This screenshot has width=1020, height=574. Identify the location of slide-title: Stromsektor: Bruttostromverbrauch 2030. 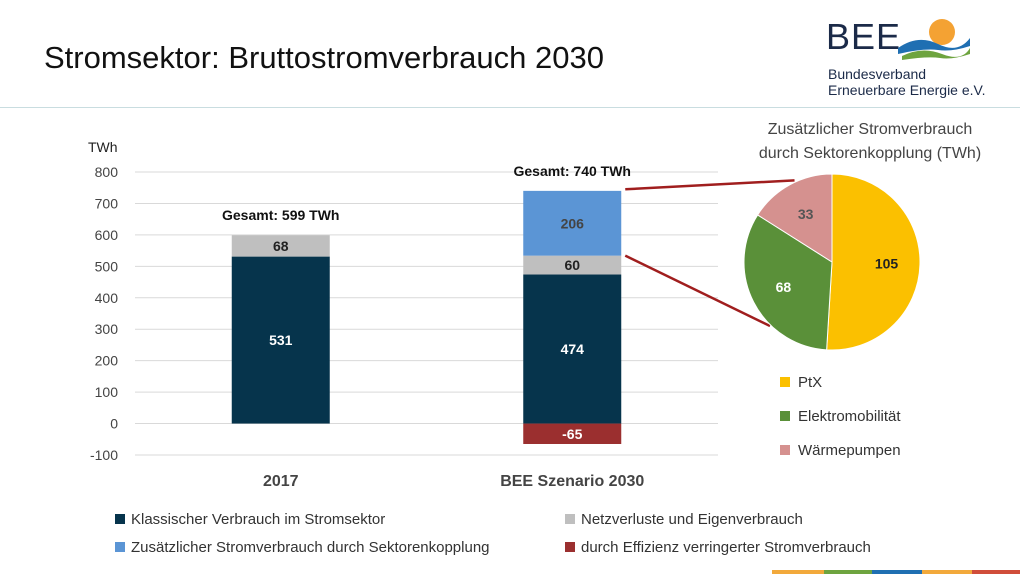
(324, 57).